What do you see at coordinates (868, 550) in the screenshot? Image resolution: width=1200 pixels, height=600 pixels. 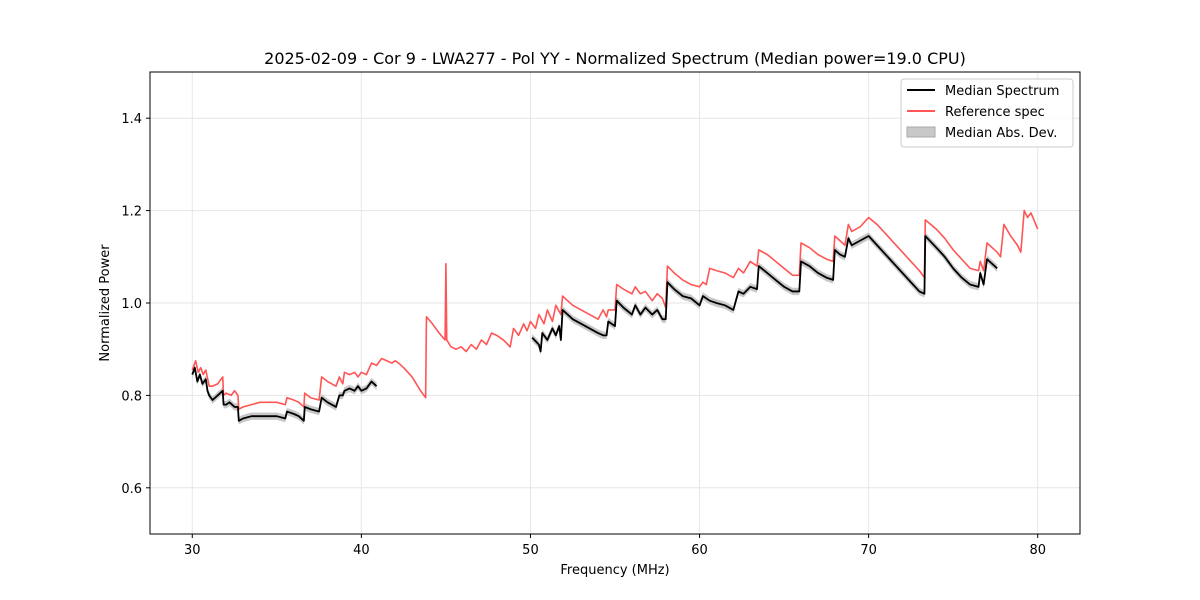 I see `x-tick-label: 70` at bounding box center [868, 550].